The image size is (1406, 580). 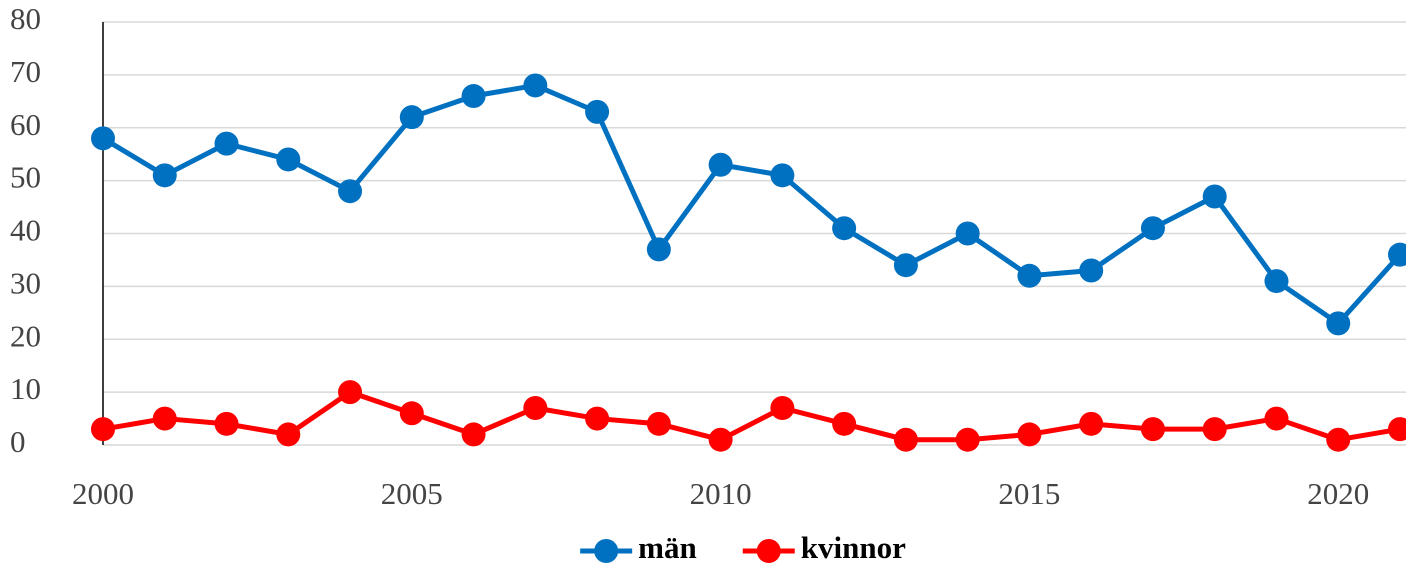 I want to click on y-tick-label: 60, so click(x=25, y=124).